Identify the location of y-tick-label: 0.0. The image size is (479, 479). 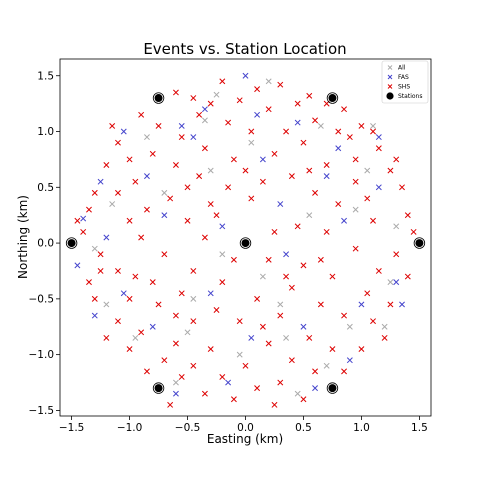
(45, 244).